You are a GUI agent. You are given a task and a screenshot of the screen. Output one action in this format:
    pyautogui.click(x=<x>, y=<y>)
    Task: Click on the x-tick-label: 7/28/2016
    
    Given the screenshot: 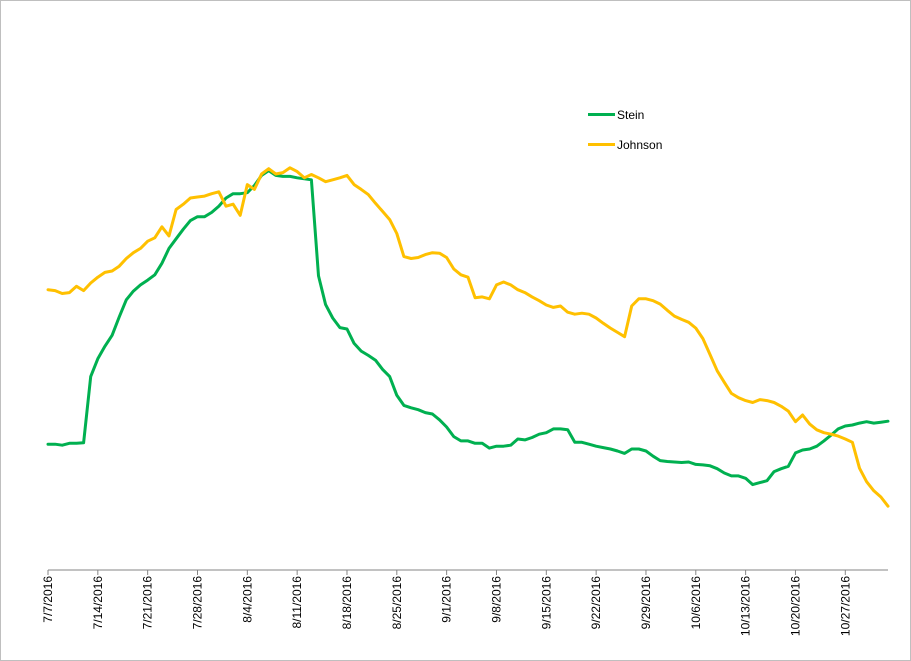 What is the action you would take?
    pyautogui.click(x=197, y=603)
    